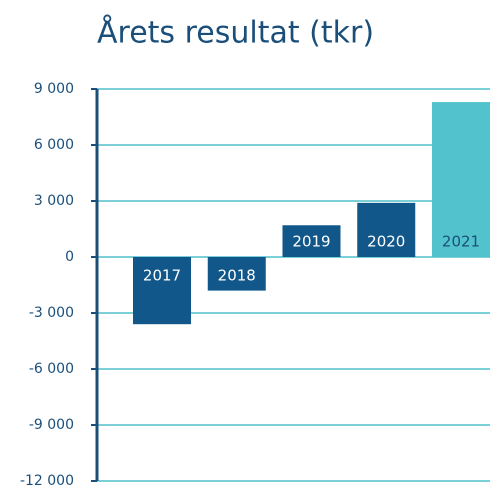 This screenshot has height=486, width=495. What do you see at coordinates (51, 369) in the screenshot?
I see `y-tick-label: -6 000` at bounding box center [51, 369].